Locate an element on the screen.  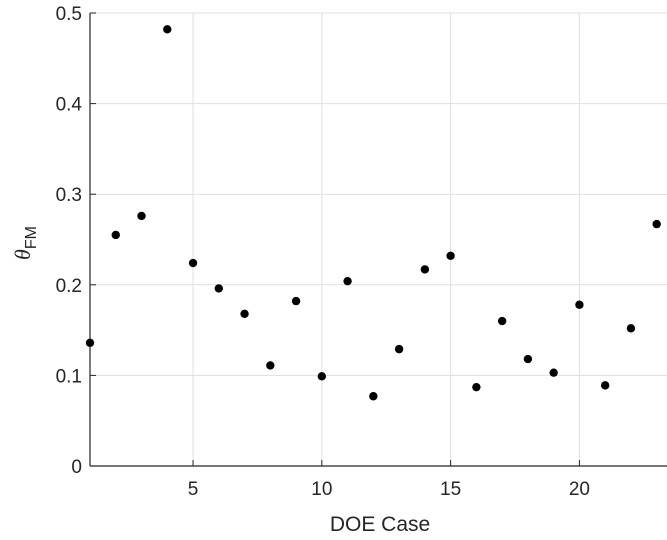
y-tick-label: 0.5 is located at coordinates (69, 14).